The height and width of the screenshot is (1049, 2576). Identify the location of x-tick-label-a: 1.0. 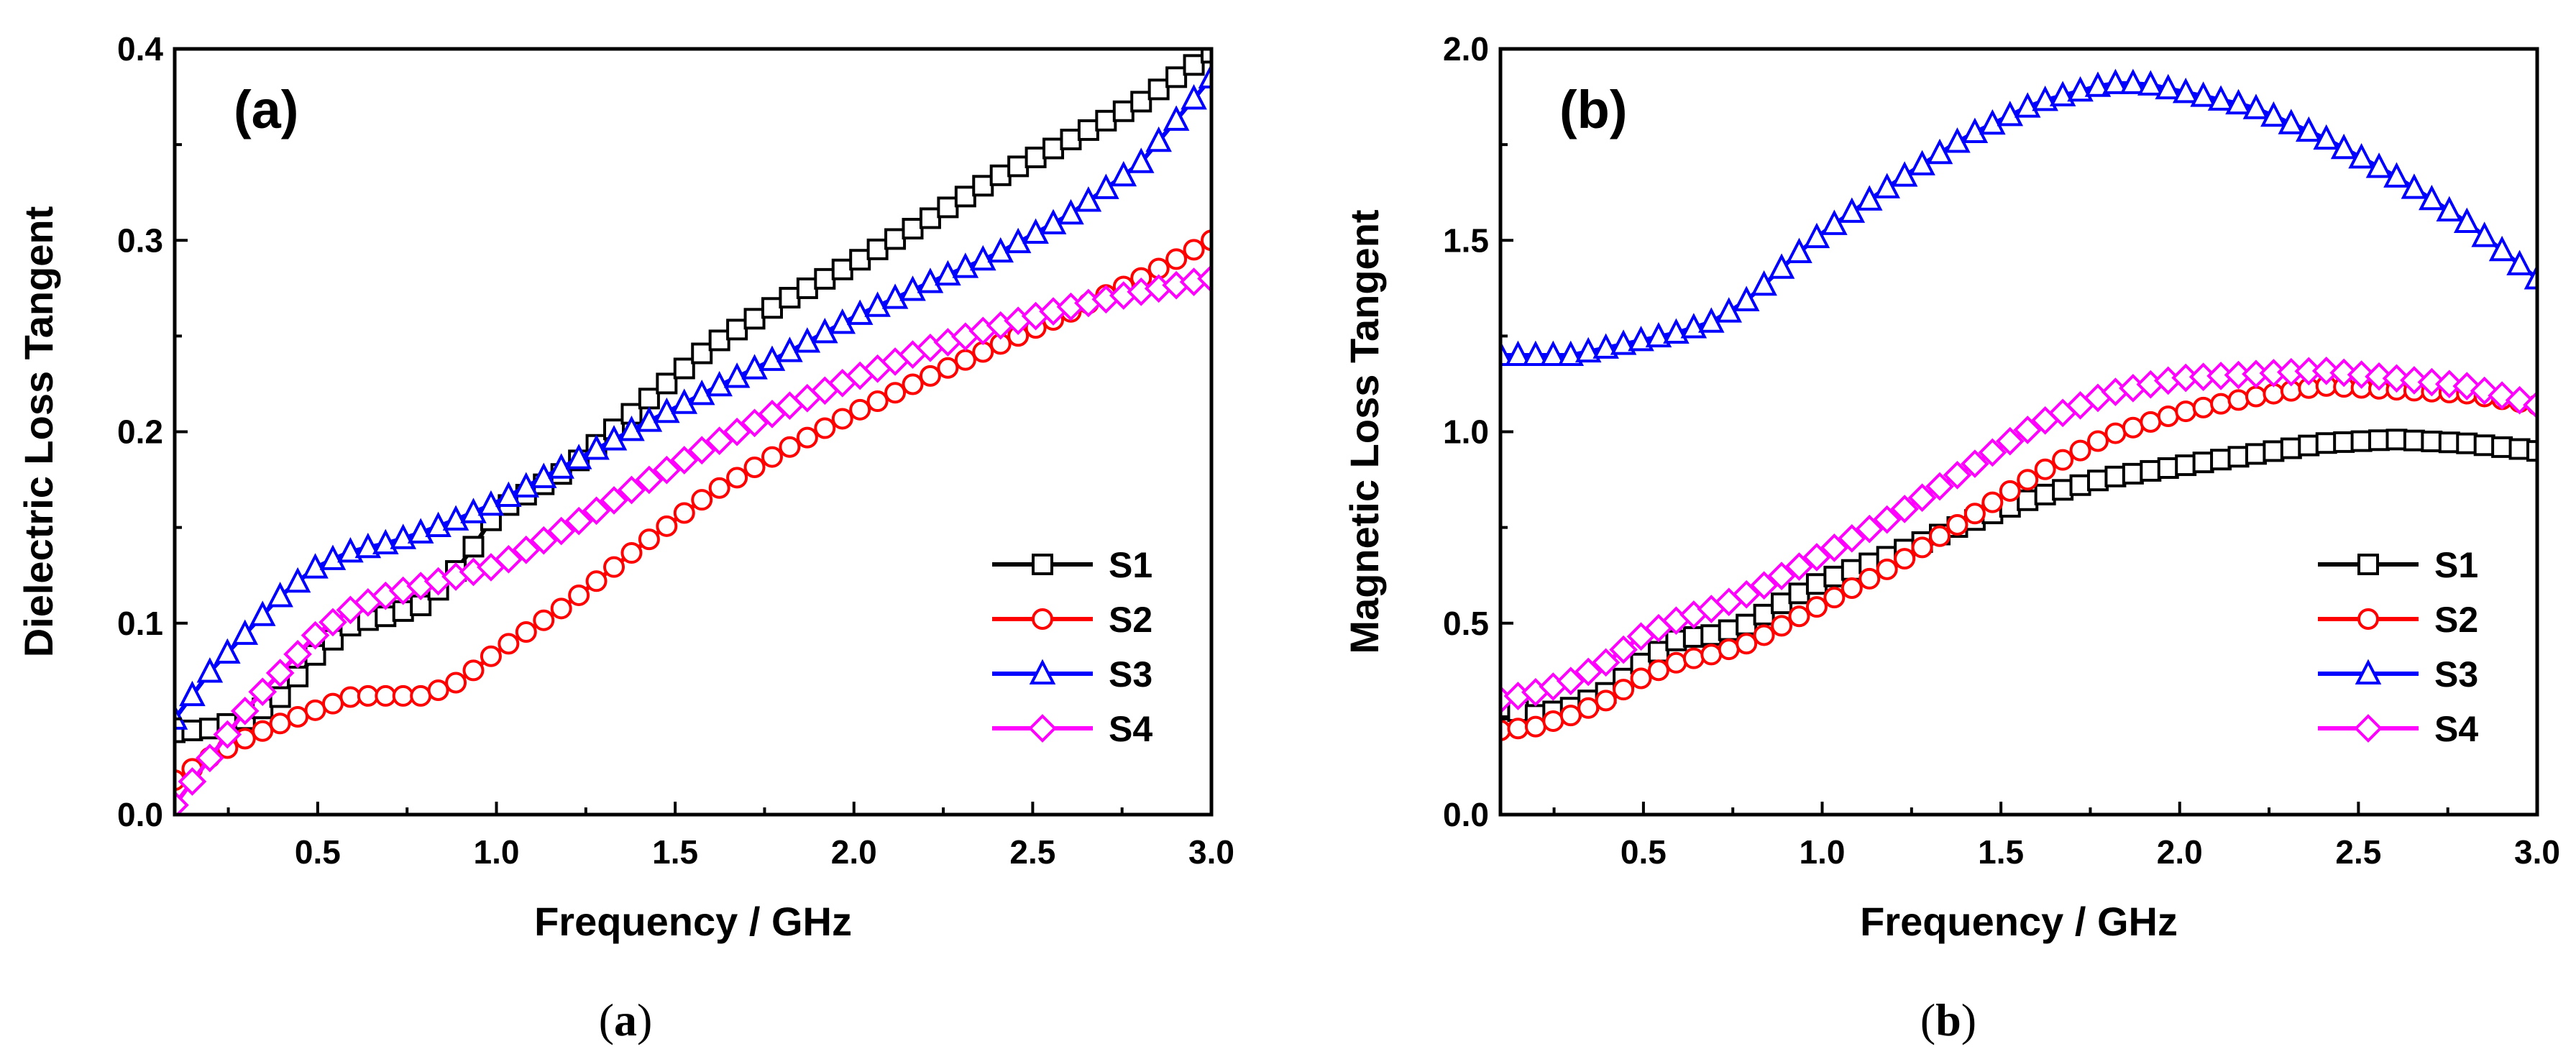
(497, 852).